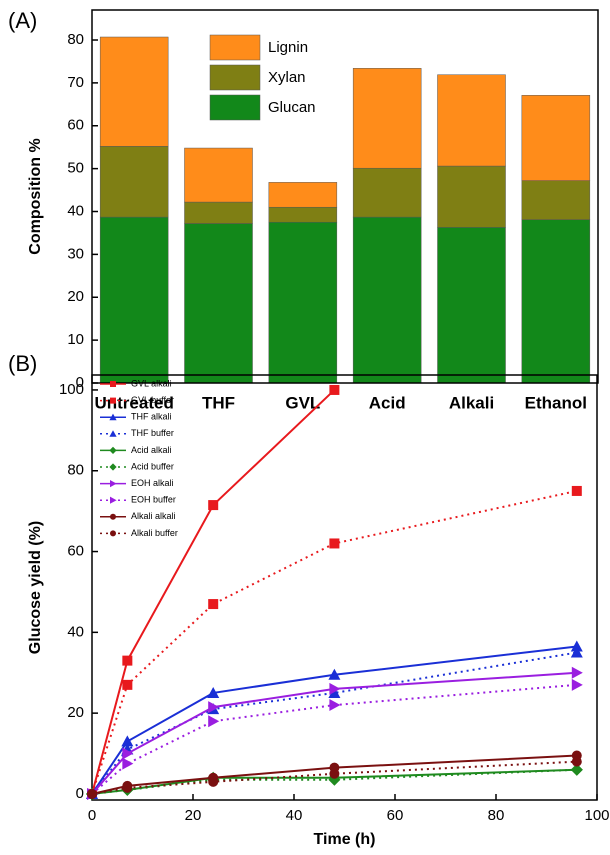  I want to click on series, so click(334, 777).